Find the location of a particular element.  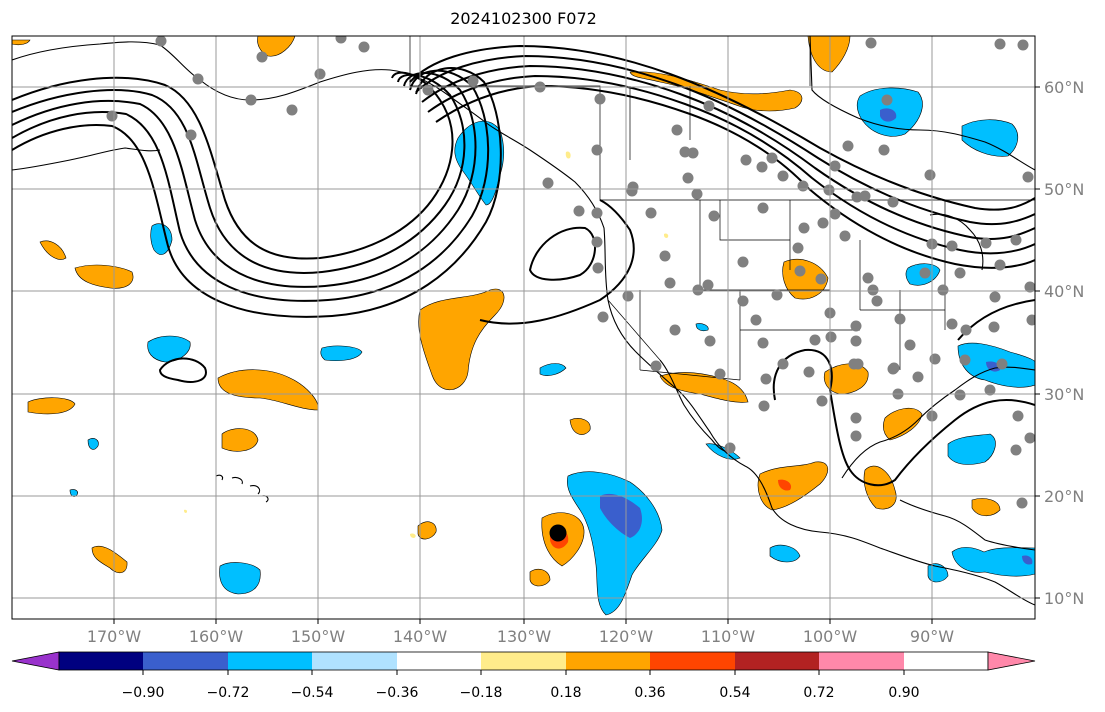

lon-label: 100°W is located at coordinates (830, 636).